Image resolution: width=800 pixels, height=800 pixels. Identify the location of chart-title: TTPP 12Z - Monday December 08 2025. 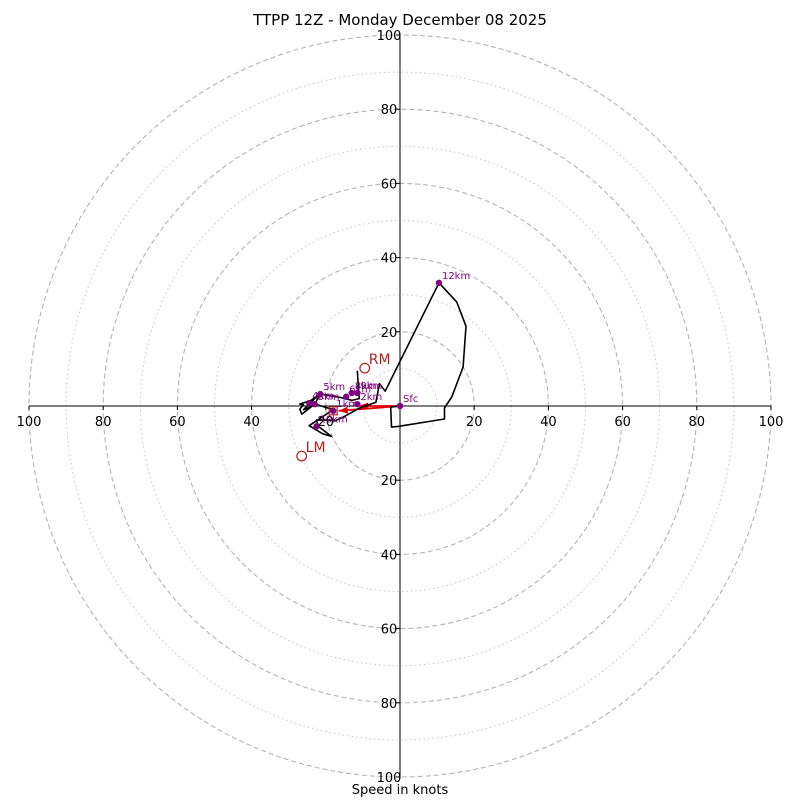
(400, 20).